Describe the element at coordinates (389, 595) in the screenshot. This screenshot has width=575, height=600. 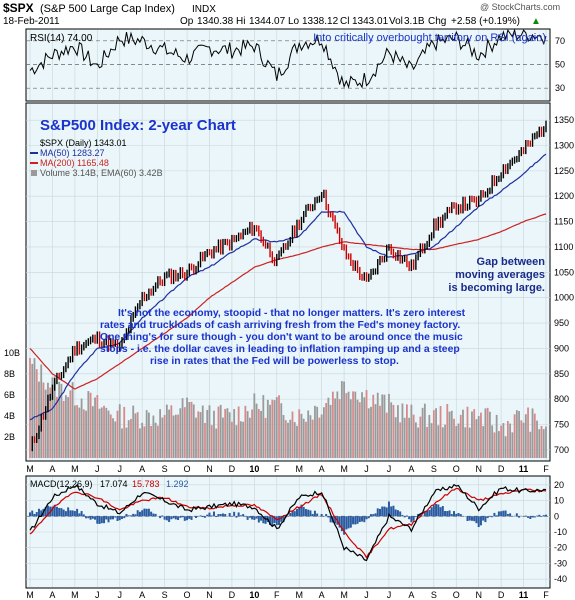
I see `x-axis-label: J` at that location.